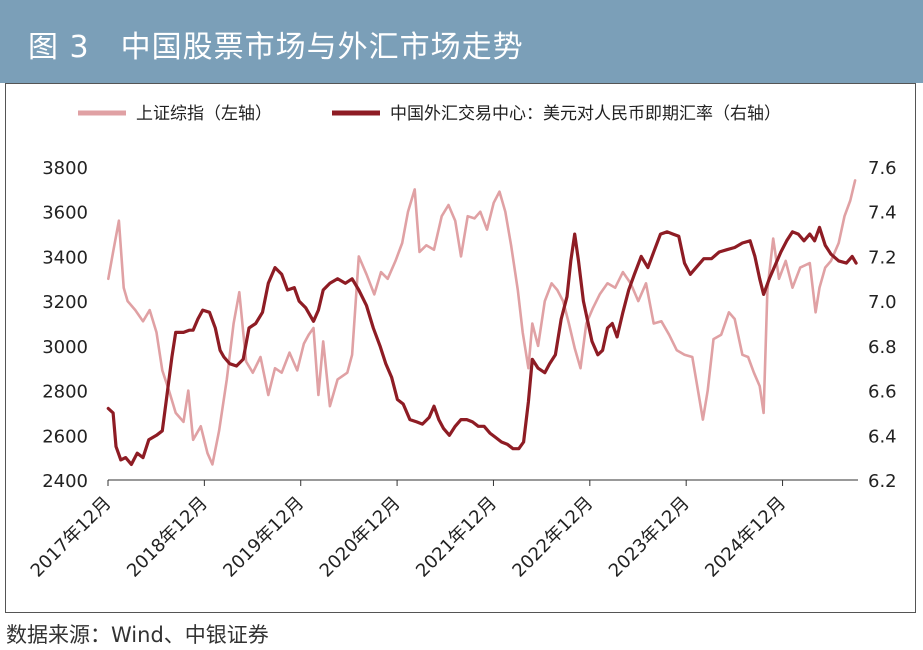  Describe the element at coordinates (745, 537) in the screenshot. I see `x-tick-label: 2024年12月` at that location.